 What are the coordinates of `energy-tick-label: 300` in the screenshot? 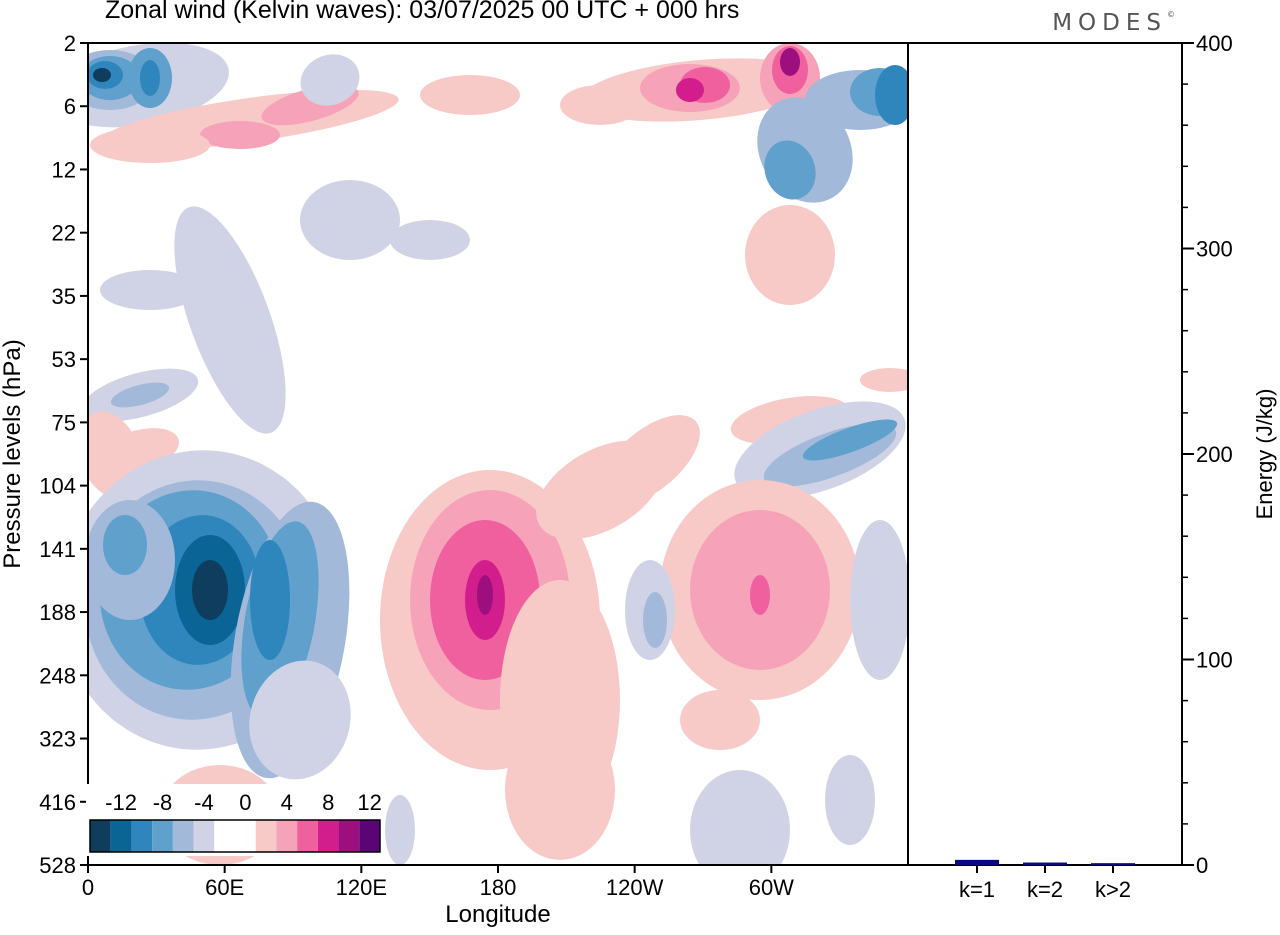 It's located at (1214, 249).